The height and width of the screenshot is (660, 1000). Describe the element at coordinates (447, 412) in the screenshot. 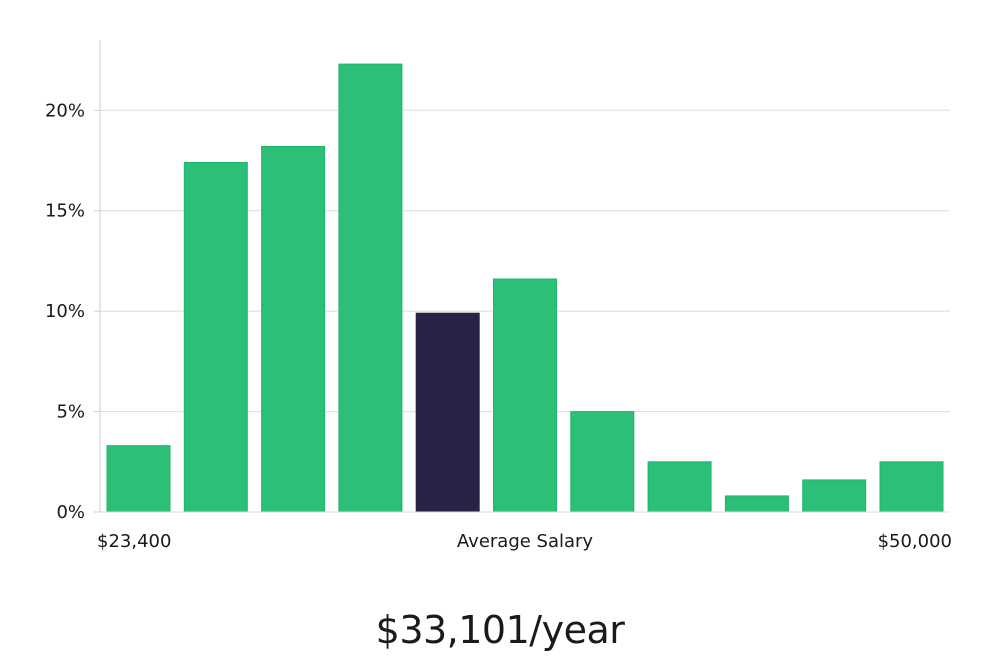

I see `bar-highlighted` at that location.